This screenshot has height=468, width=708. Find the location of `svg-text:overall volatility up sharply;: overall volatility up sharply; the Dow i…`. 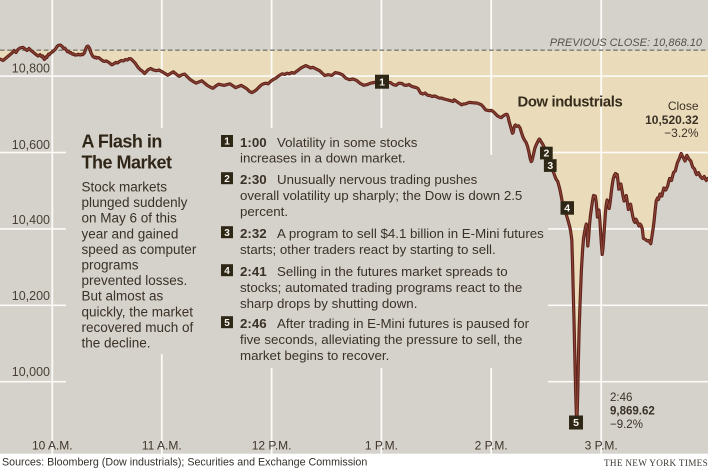

svg-text:overall volatility up sharply;: overall volatility up sharply; the Dow i… is located at coordinates (381, 195).